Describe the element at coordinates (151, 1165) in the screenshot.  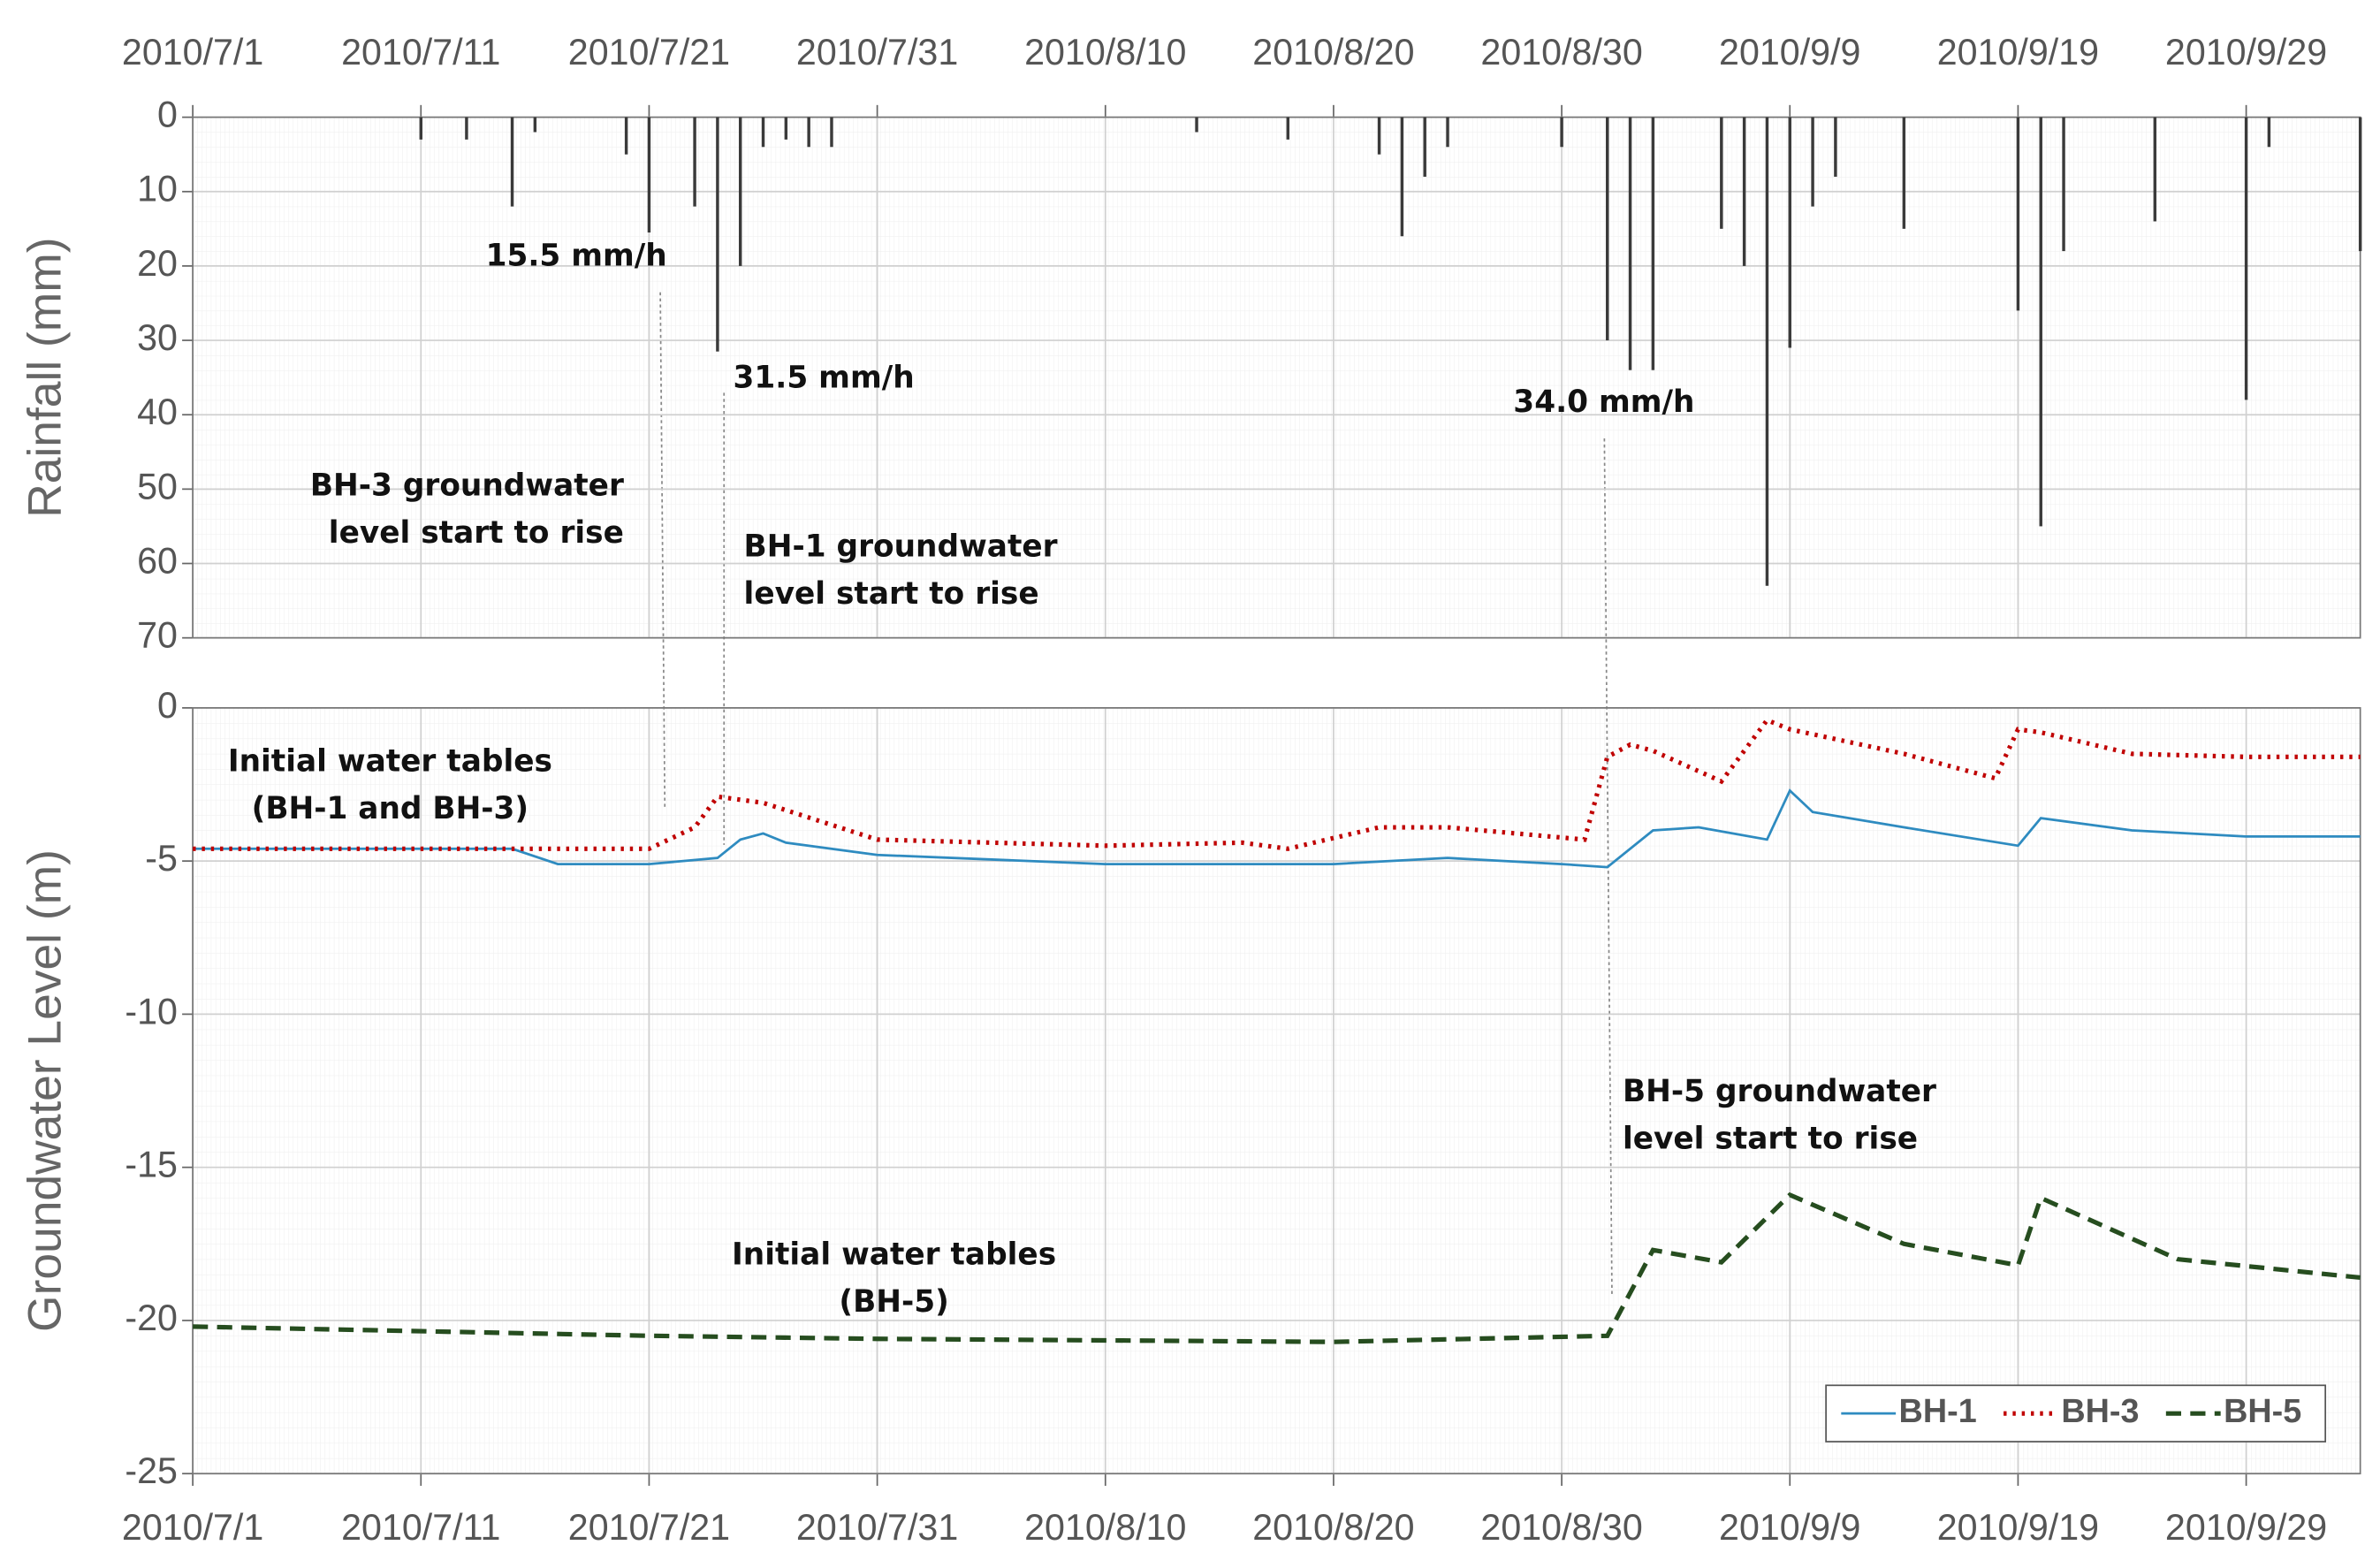
I see `y-tick-label: -15` at that location.